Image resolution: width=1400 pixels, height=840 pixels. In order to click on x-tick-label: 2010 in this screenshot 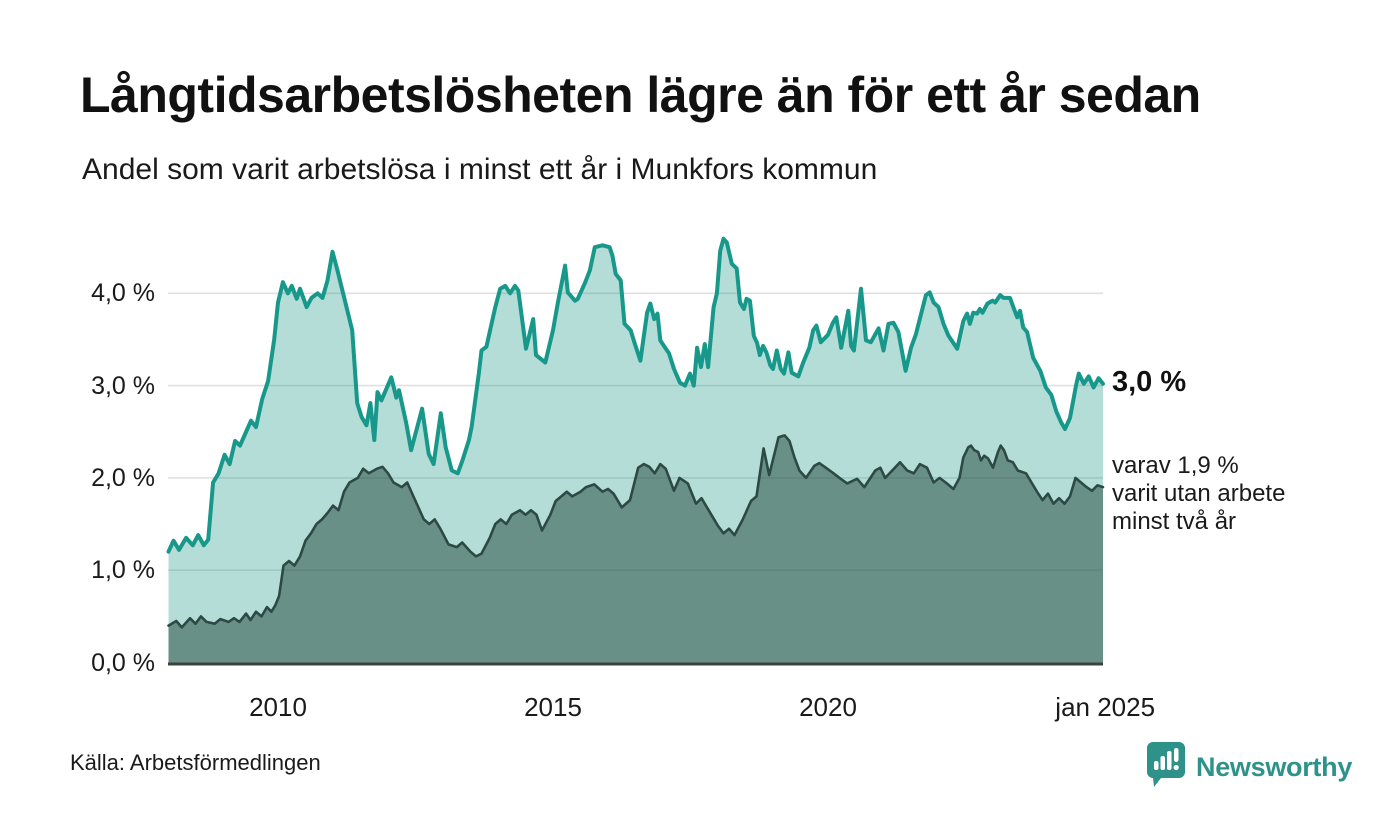, I will do `click(278, 707)`.